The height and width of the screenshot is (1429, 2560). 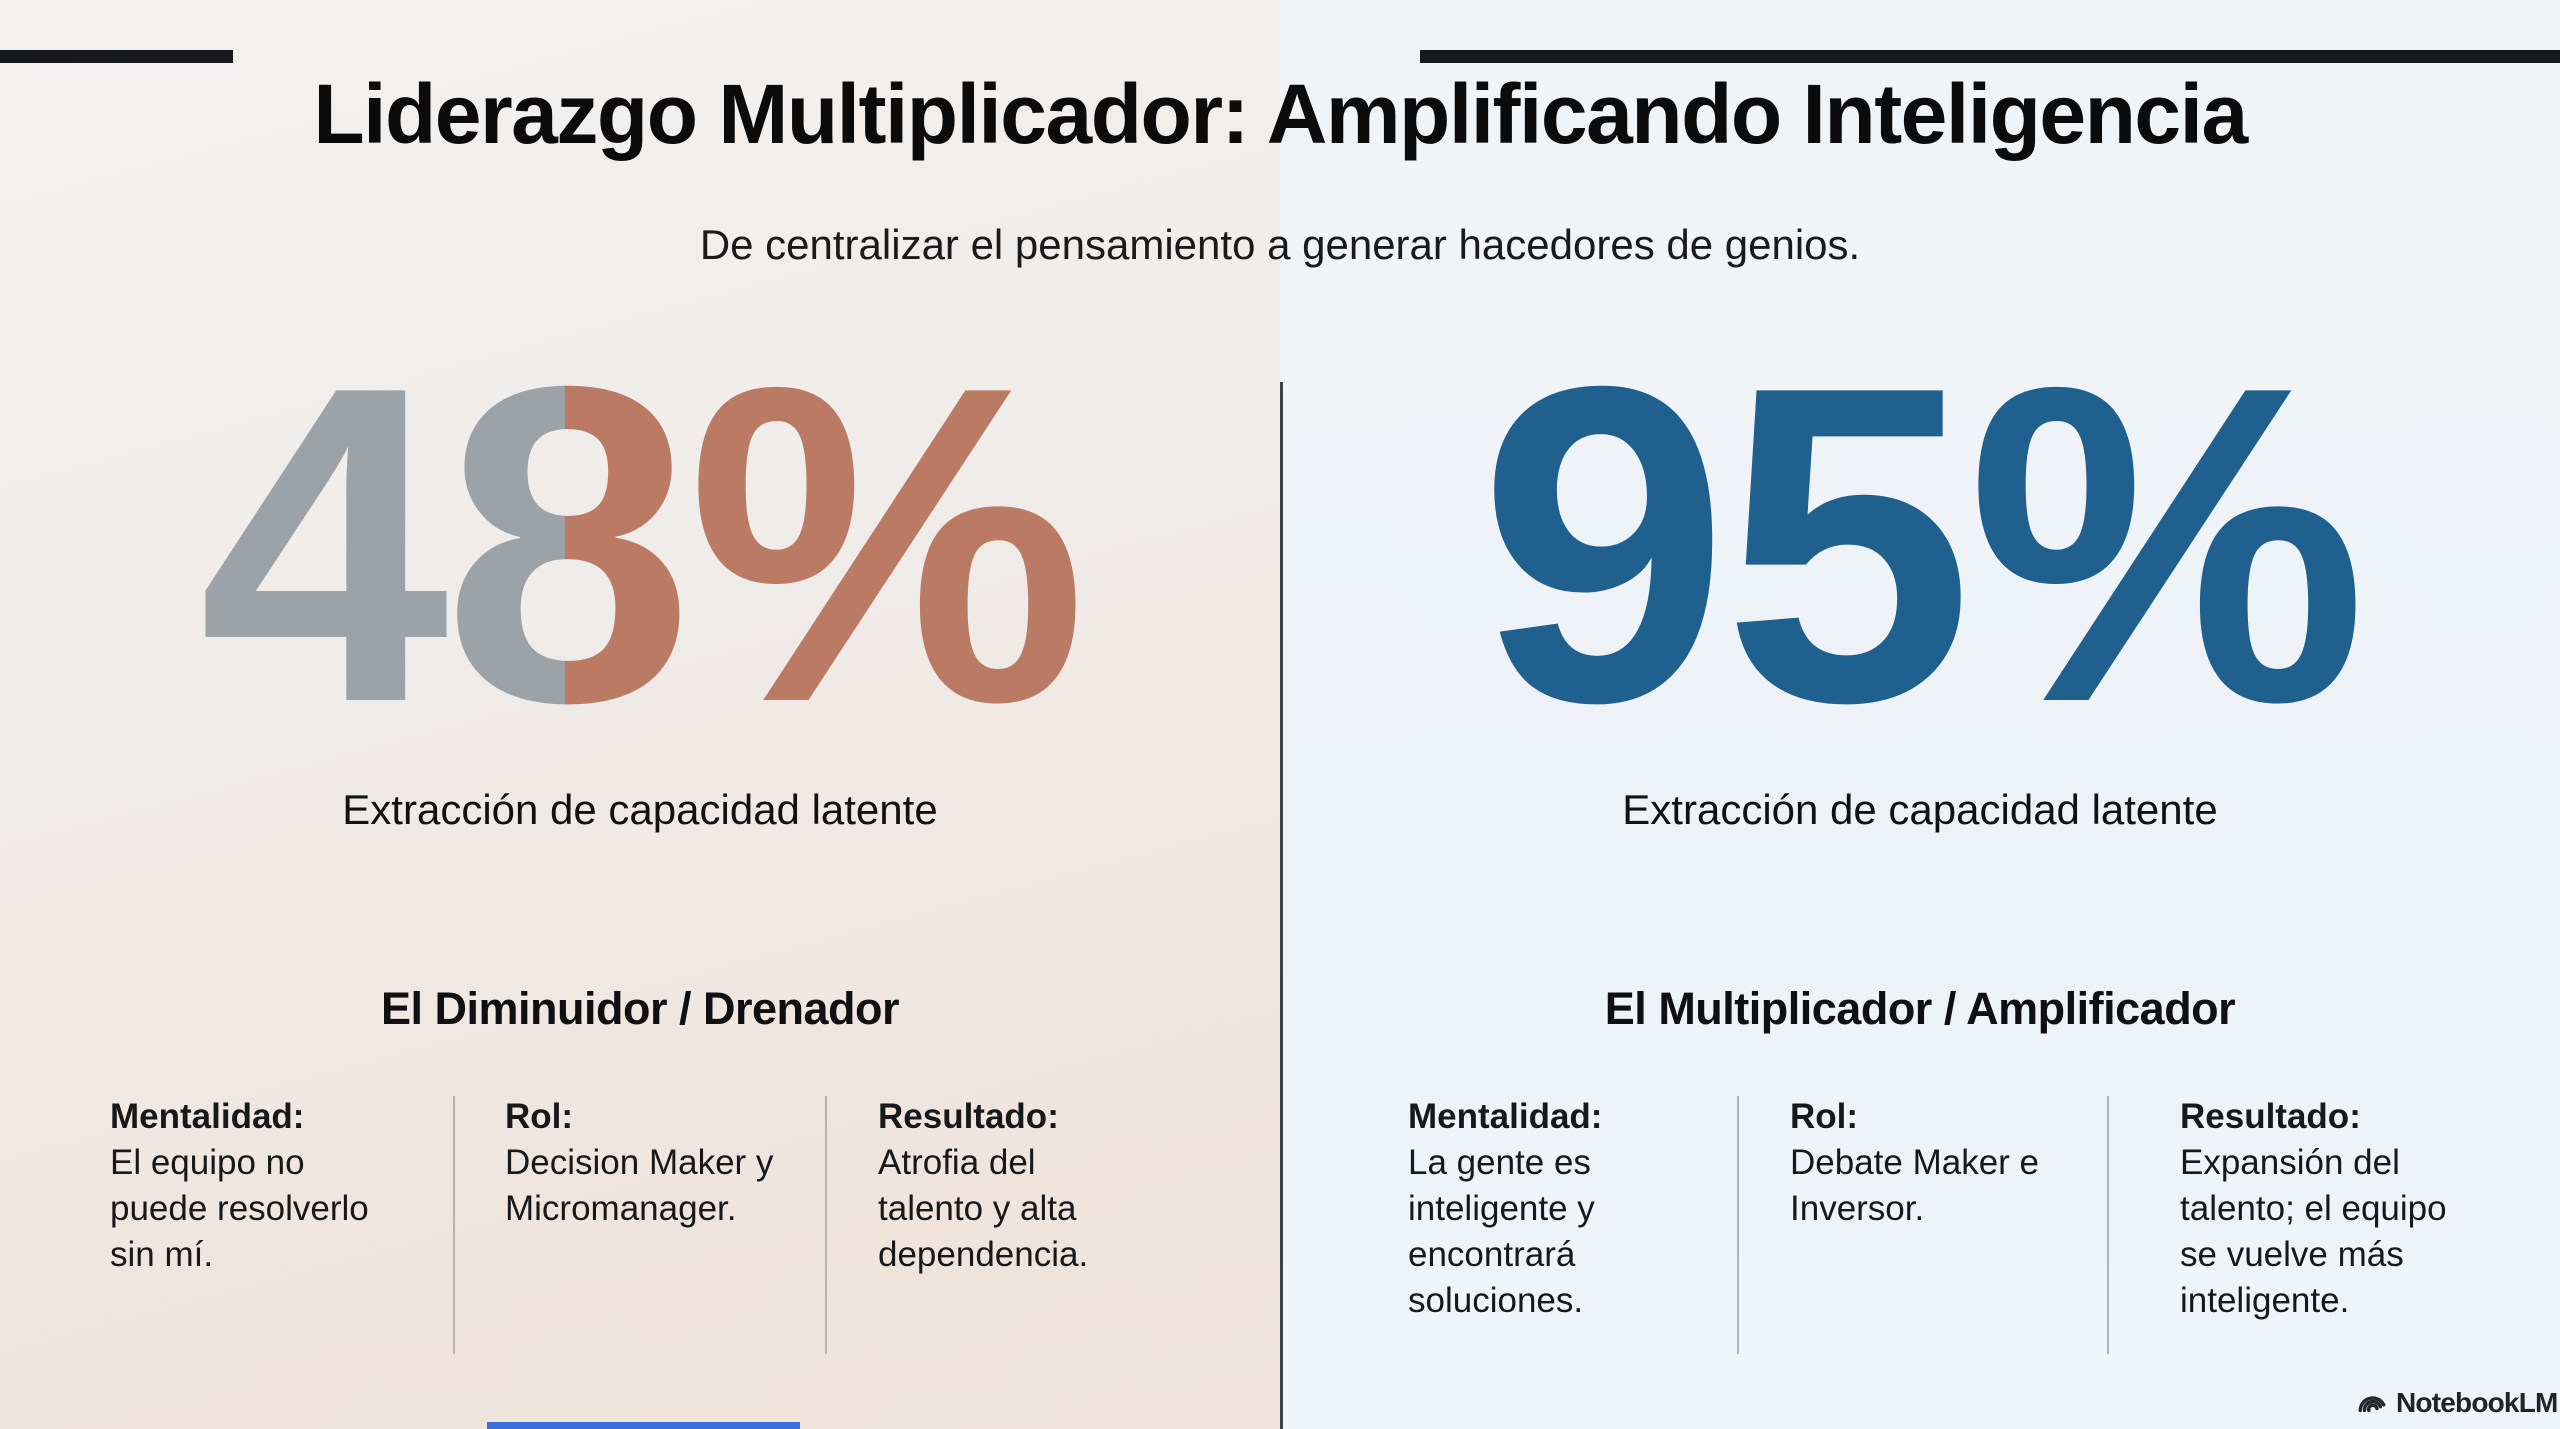 I want to click on notebooklm-branding: NotebookLM, so click(x=2457, y=1403).